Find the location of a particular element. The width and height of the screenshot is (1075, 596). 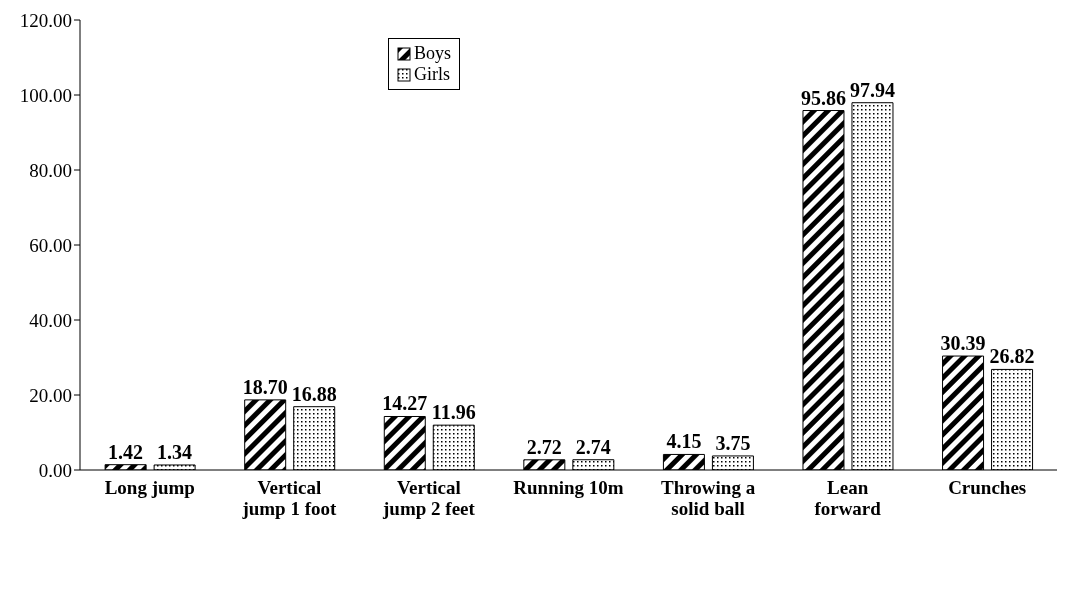

data-label: 18.70 is located at coordinates (265, 386).